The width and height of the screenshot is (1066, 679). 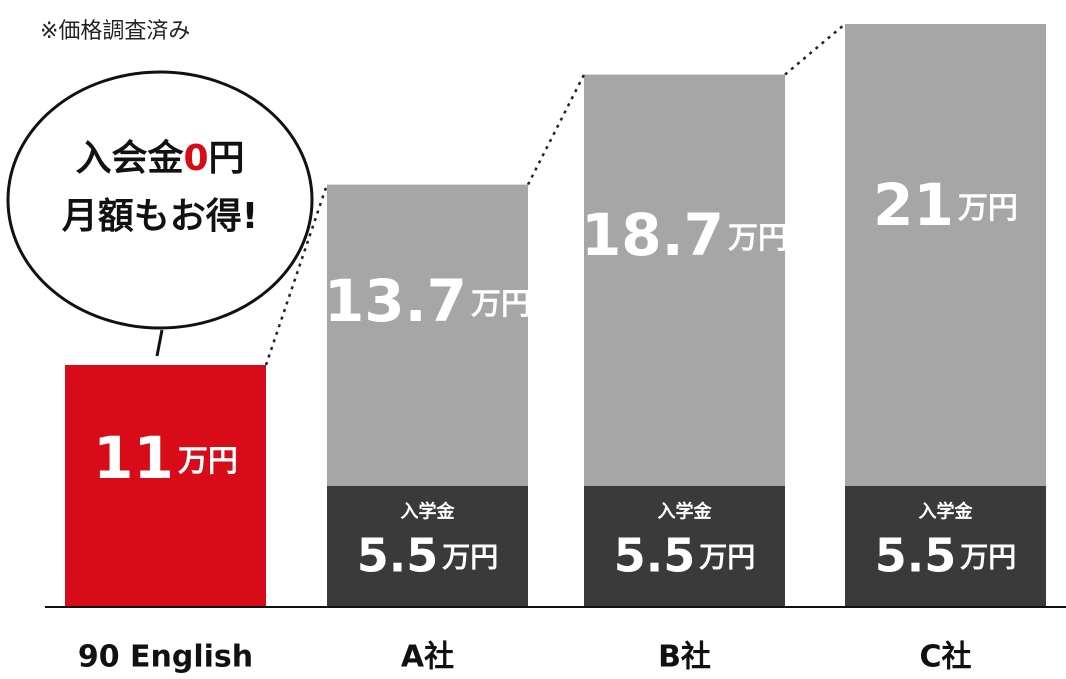 What do you see at coordinates (652, 235) in the screenshot?
I see `value: 18.7` at bounding box center [652, 235].